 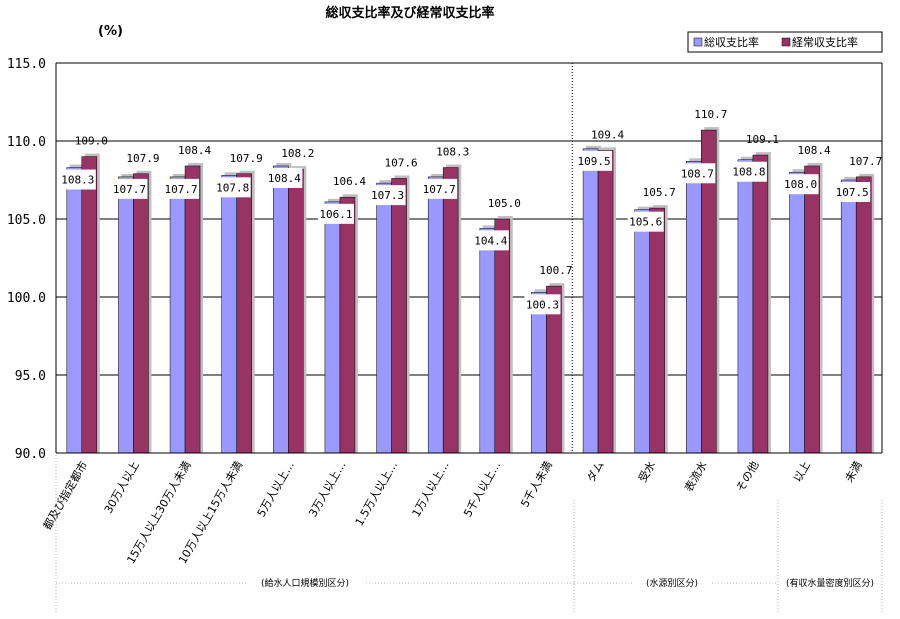 I want to click on x-tick-label: その他, so click(x=748, y=476).